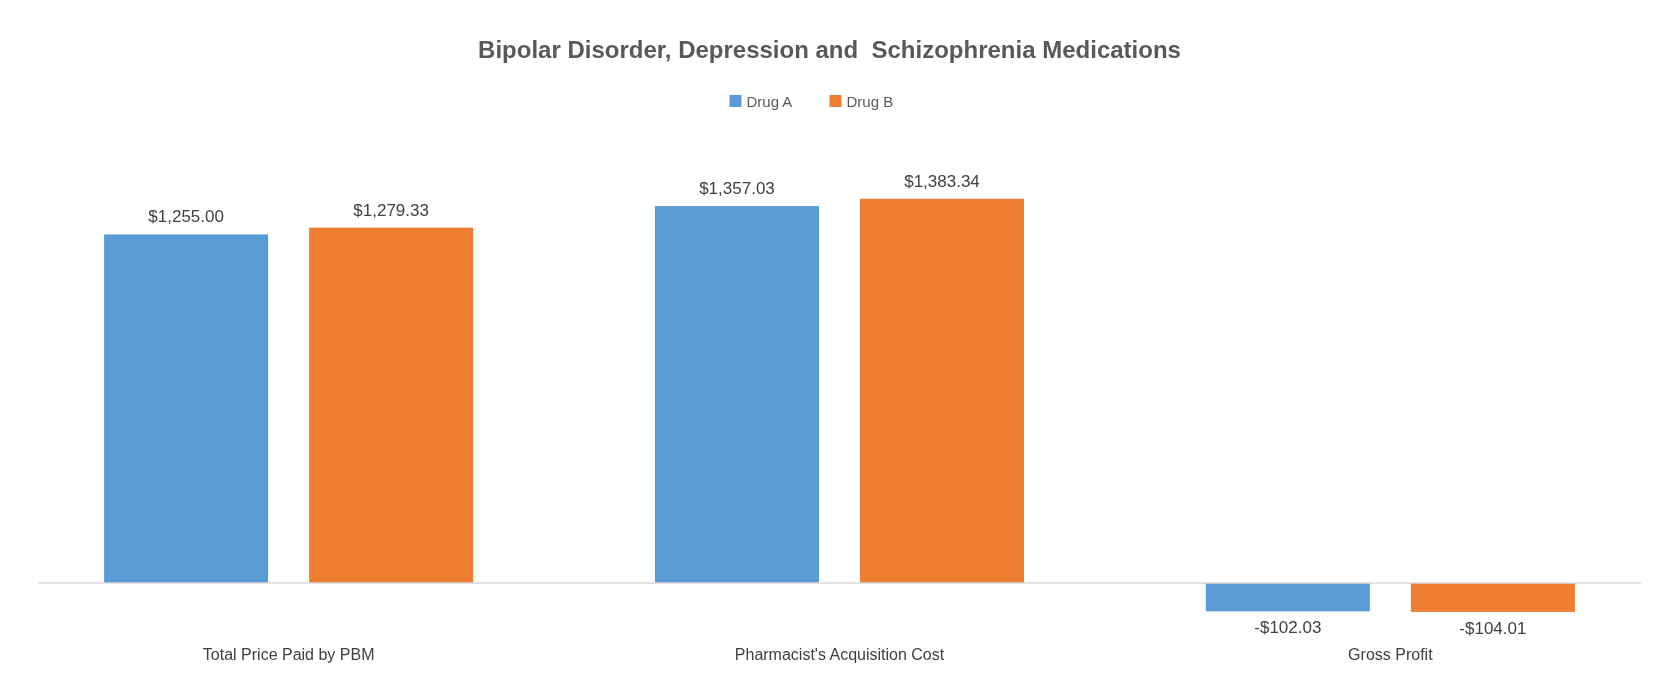  Describe the element at coordinates (839, 654) in the screenshot. I see `x-tick-label: Pharmacist's Acquisition Cost` at that location.